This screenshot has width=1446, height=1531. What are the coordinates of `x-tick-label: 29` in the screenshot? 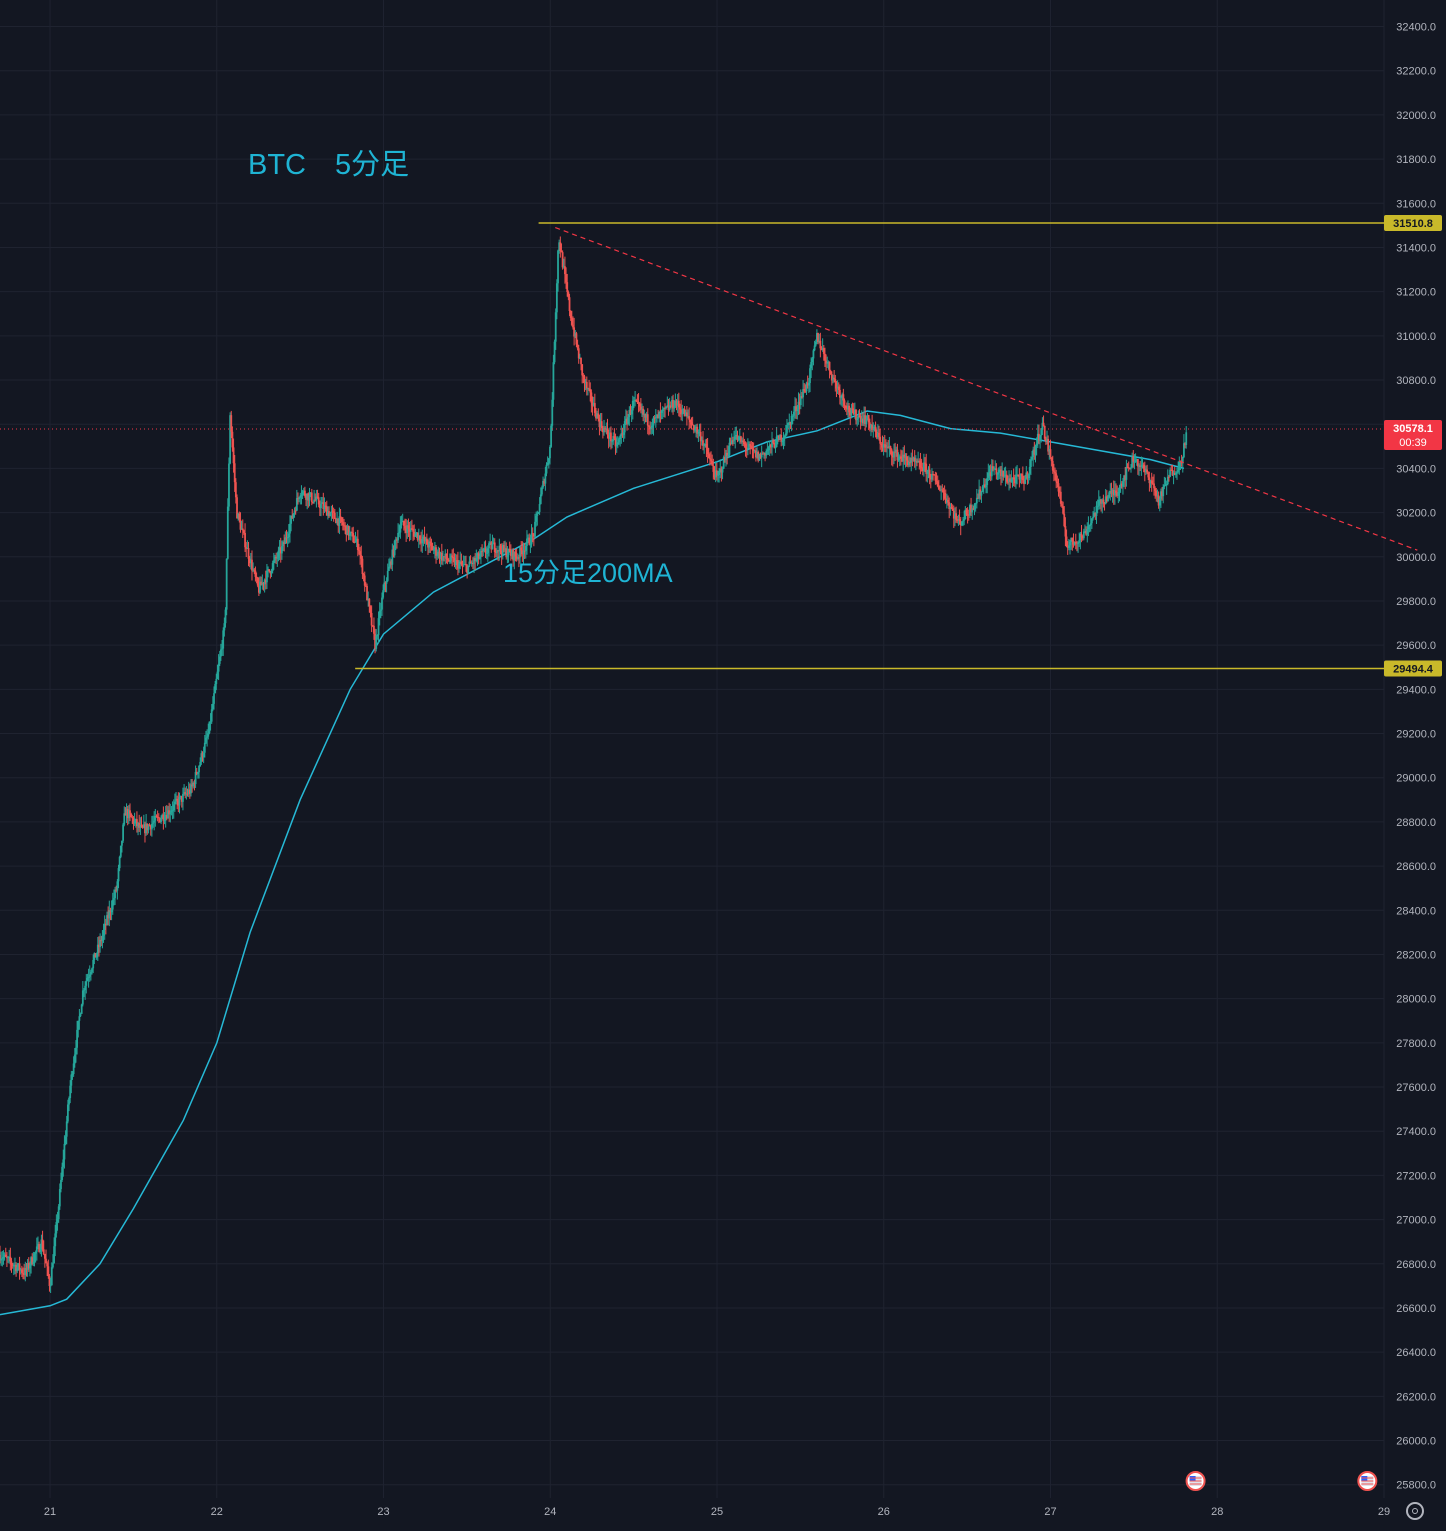 It's located at (1384, 1512).